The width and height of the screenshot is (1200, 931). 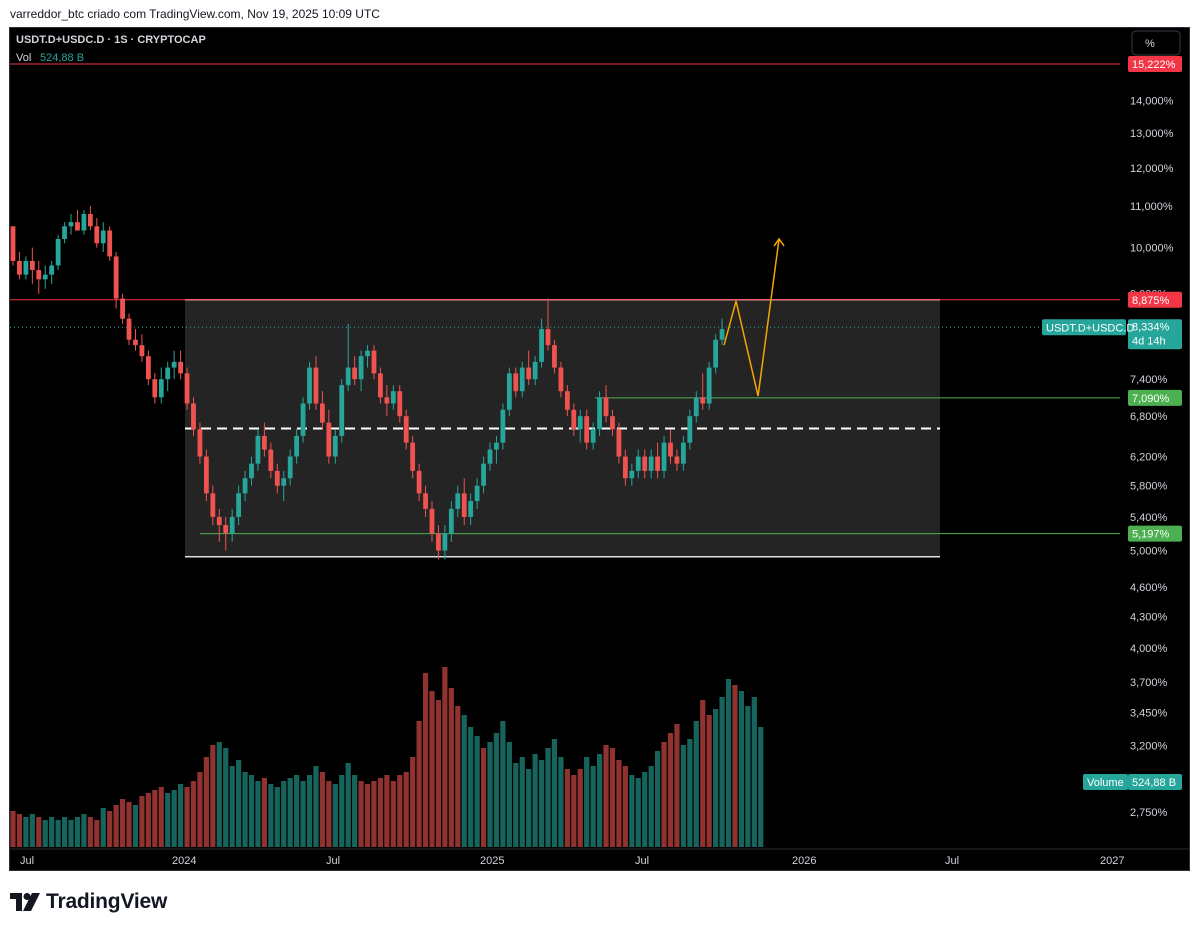 I want to click on percent-toggle-label: %, so click(x=1150, y=44).